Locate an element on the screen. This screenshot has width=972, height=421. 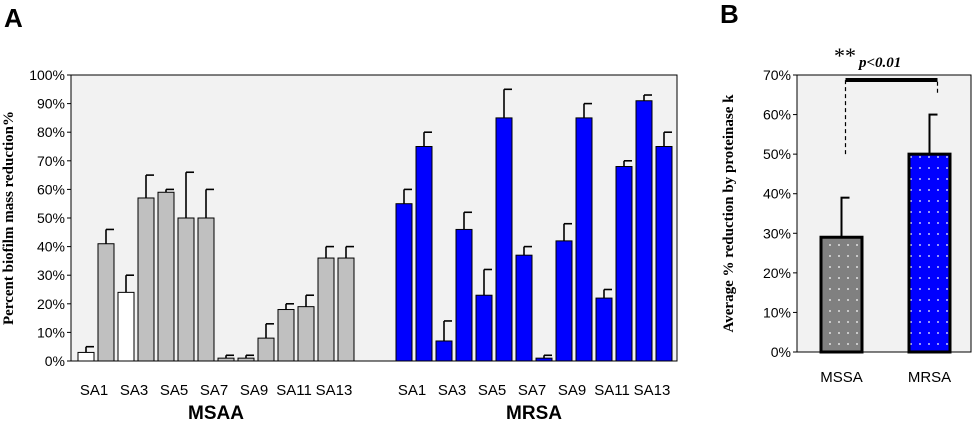
bar-mrsa-sa10 is located at coordinates (584, 239).